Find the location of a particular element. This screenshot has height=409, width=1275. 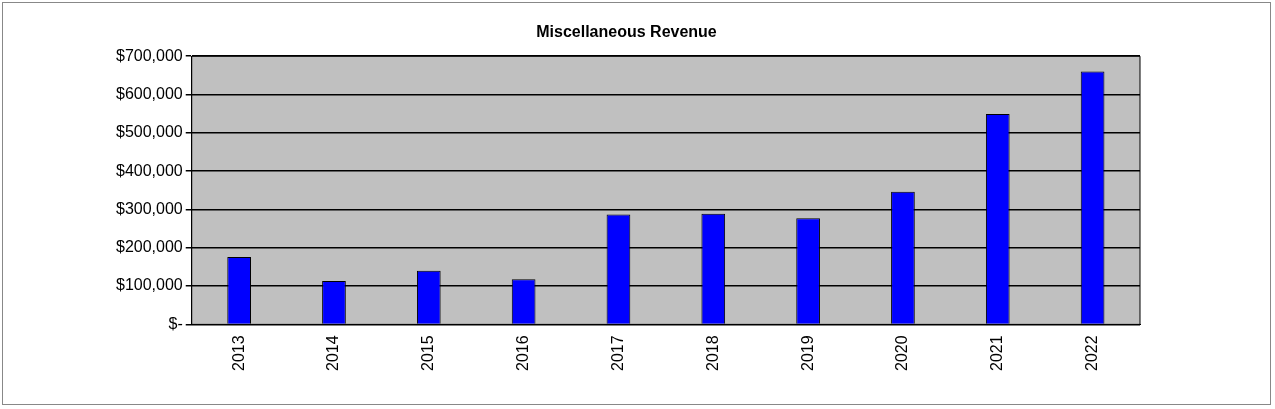

y-tick-label: $300,000 is located at coordinates (149, 208).